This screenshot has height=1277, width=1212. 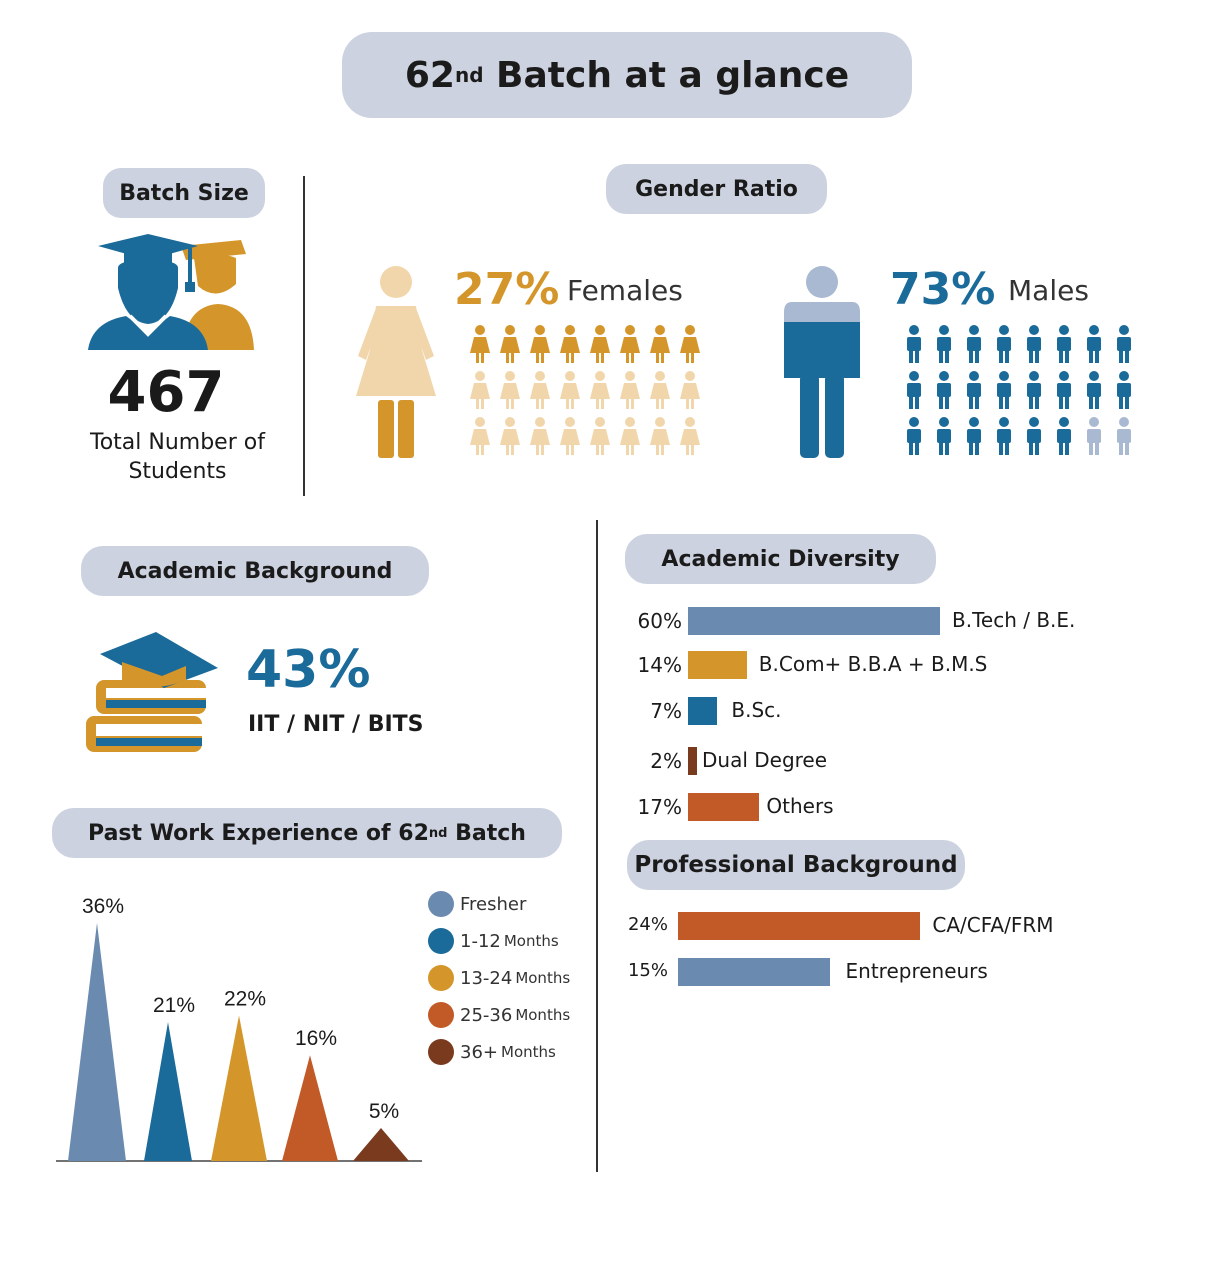 I want to click on divider-bottom, so click(x=597, y=846).